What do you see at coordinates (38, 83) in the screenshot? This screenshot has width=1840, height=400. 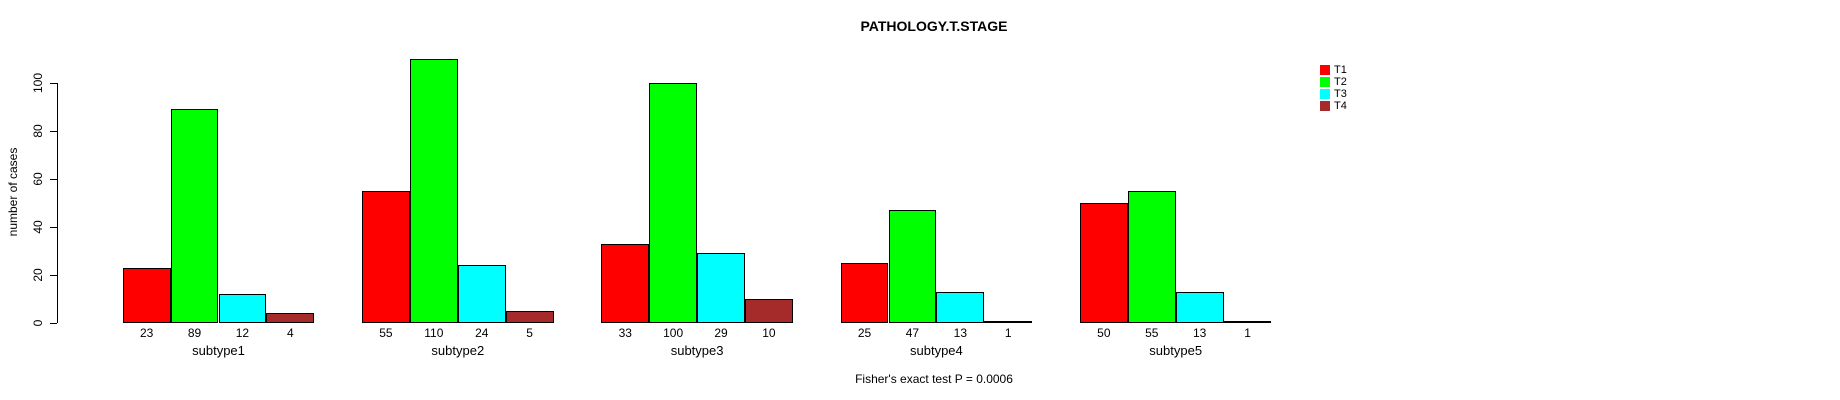 I see `y-tick-label: 100` at bounding box center [38, 83].